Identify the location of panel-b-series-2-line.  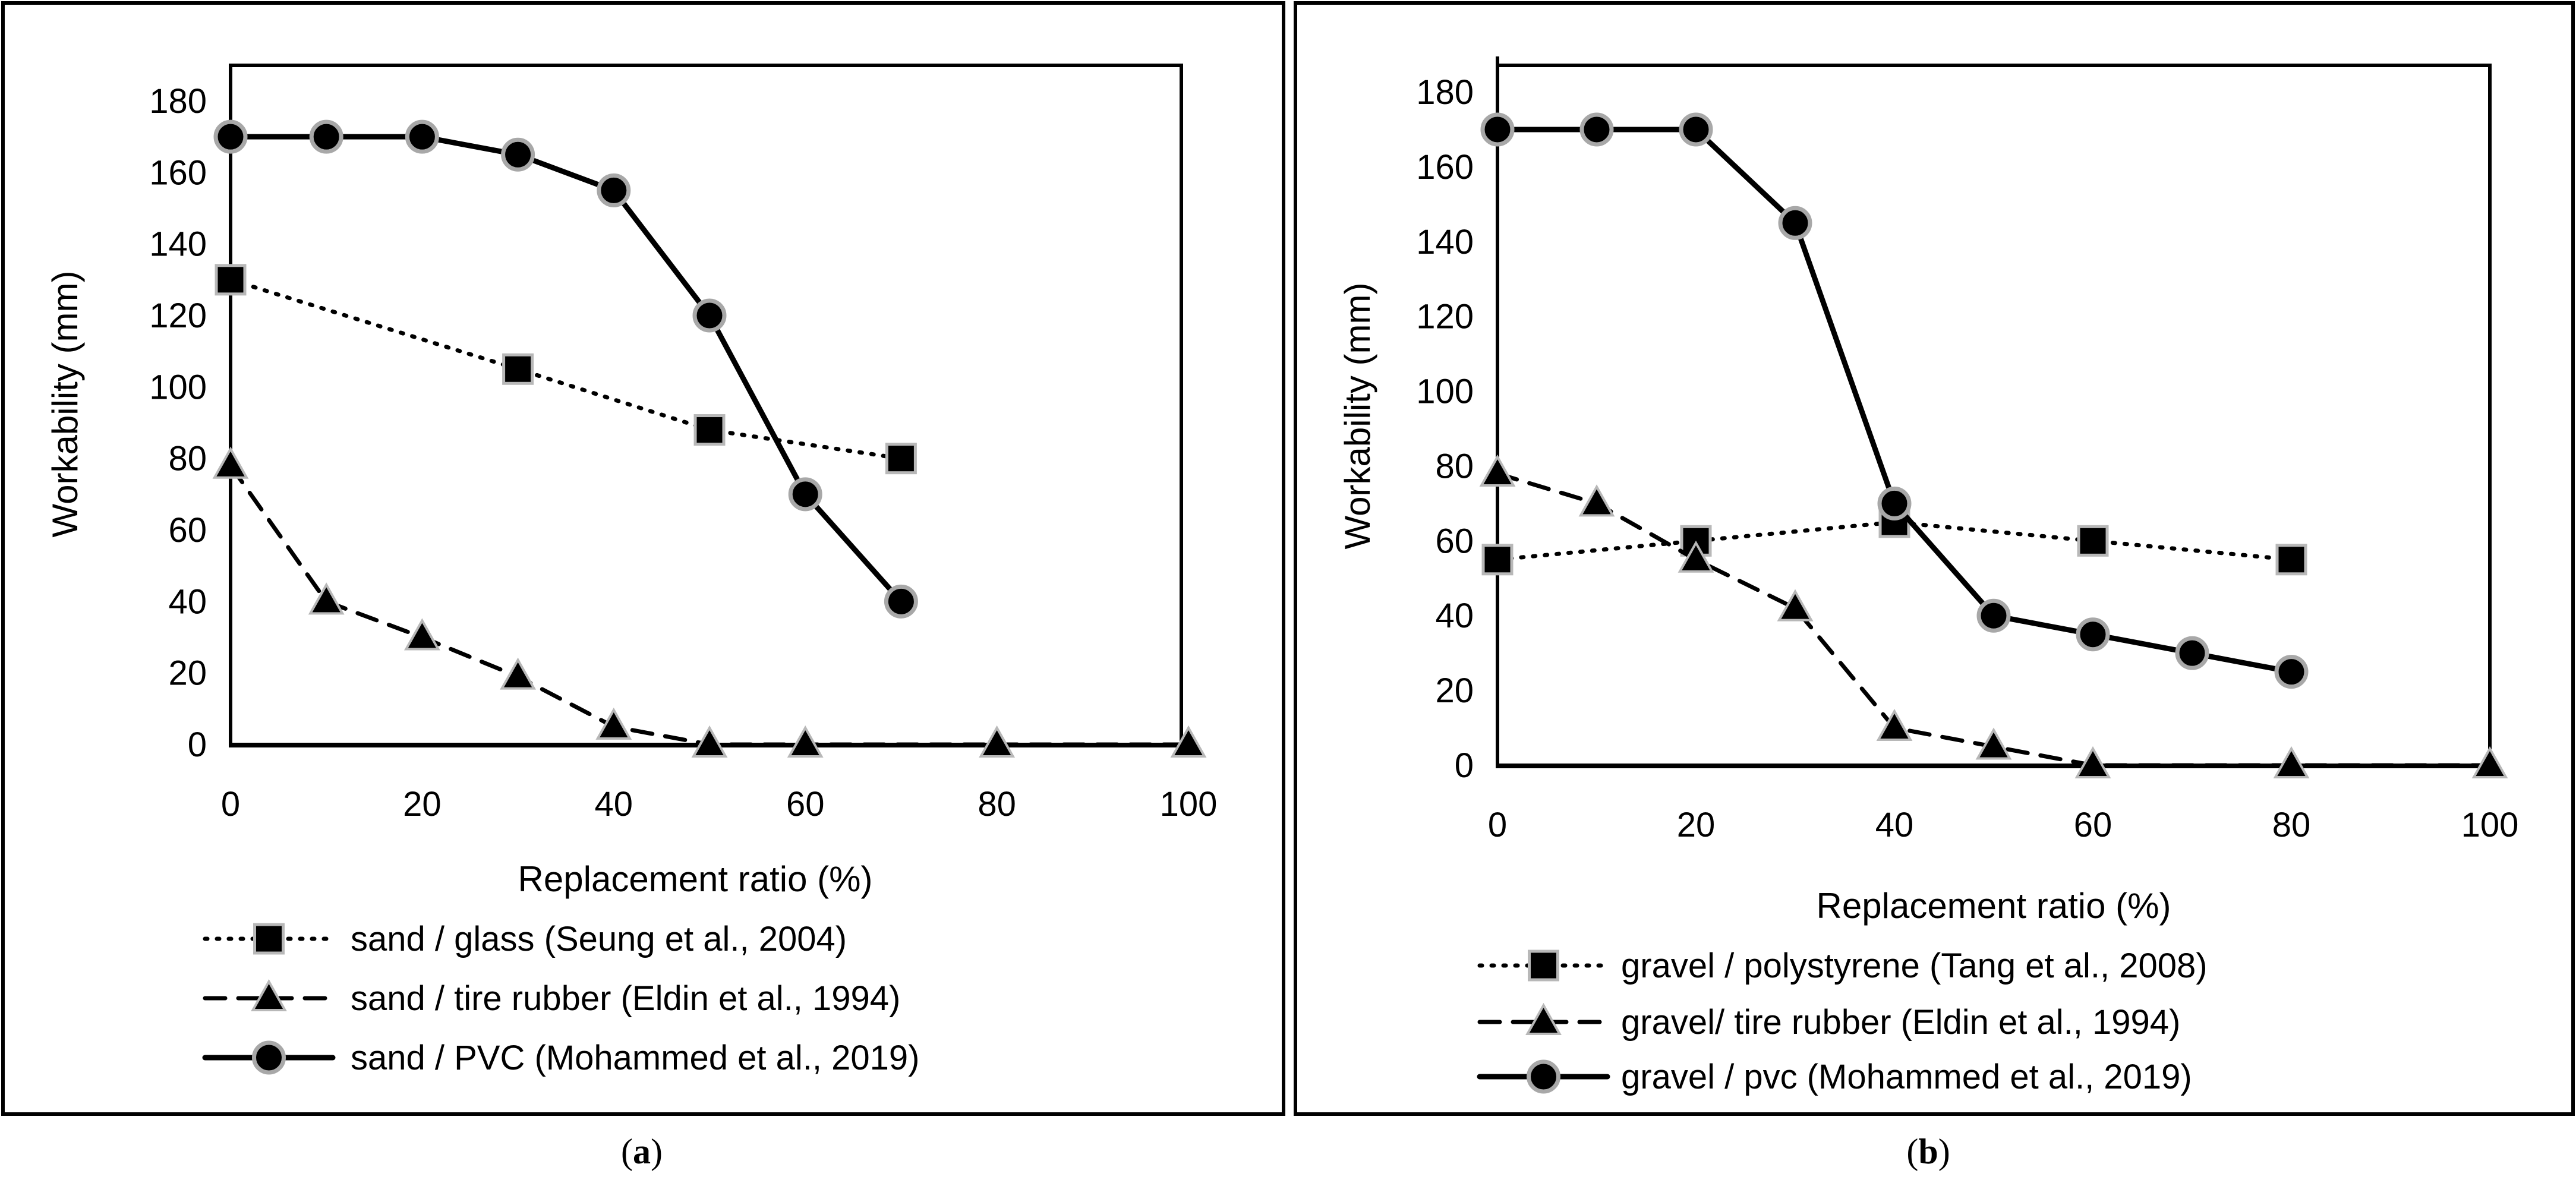
(1894, 401).